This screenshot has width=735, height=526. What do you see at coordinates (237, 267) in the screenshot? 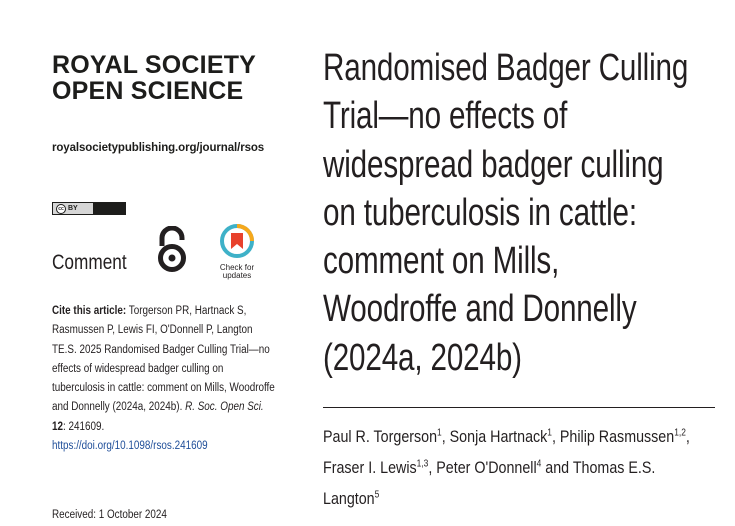
I see `check-for-updates-line1: Check for` at bounding box center [237, 267].